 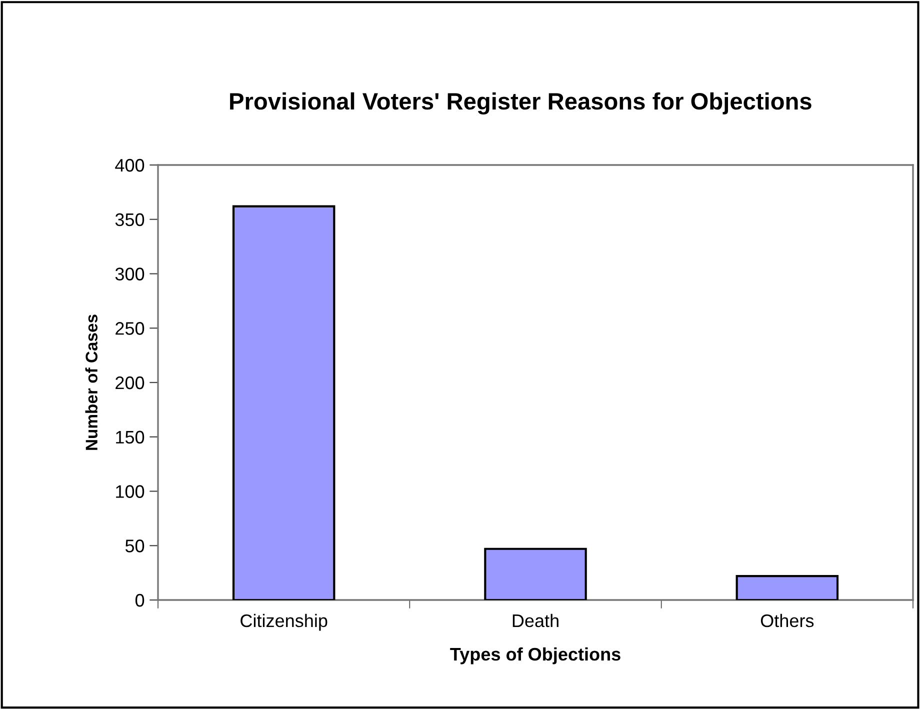 I want to click on y-tick-label: 200, so click(x=130, y=383).